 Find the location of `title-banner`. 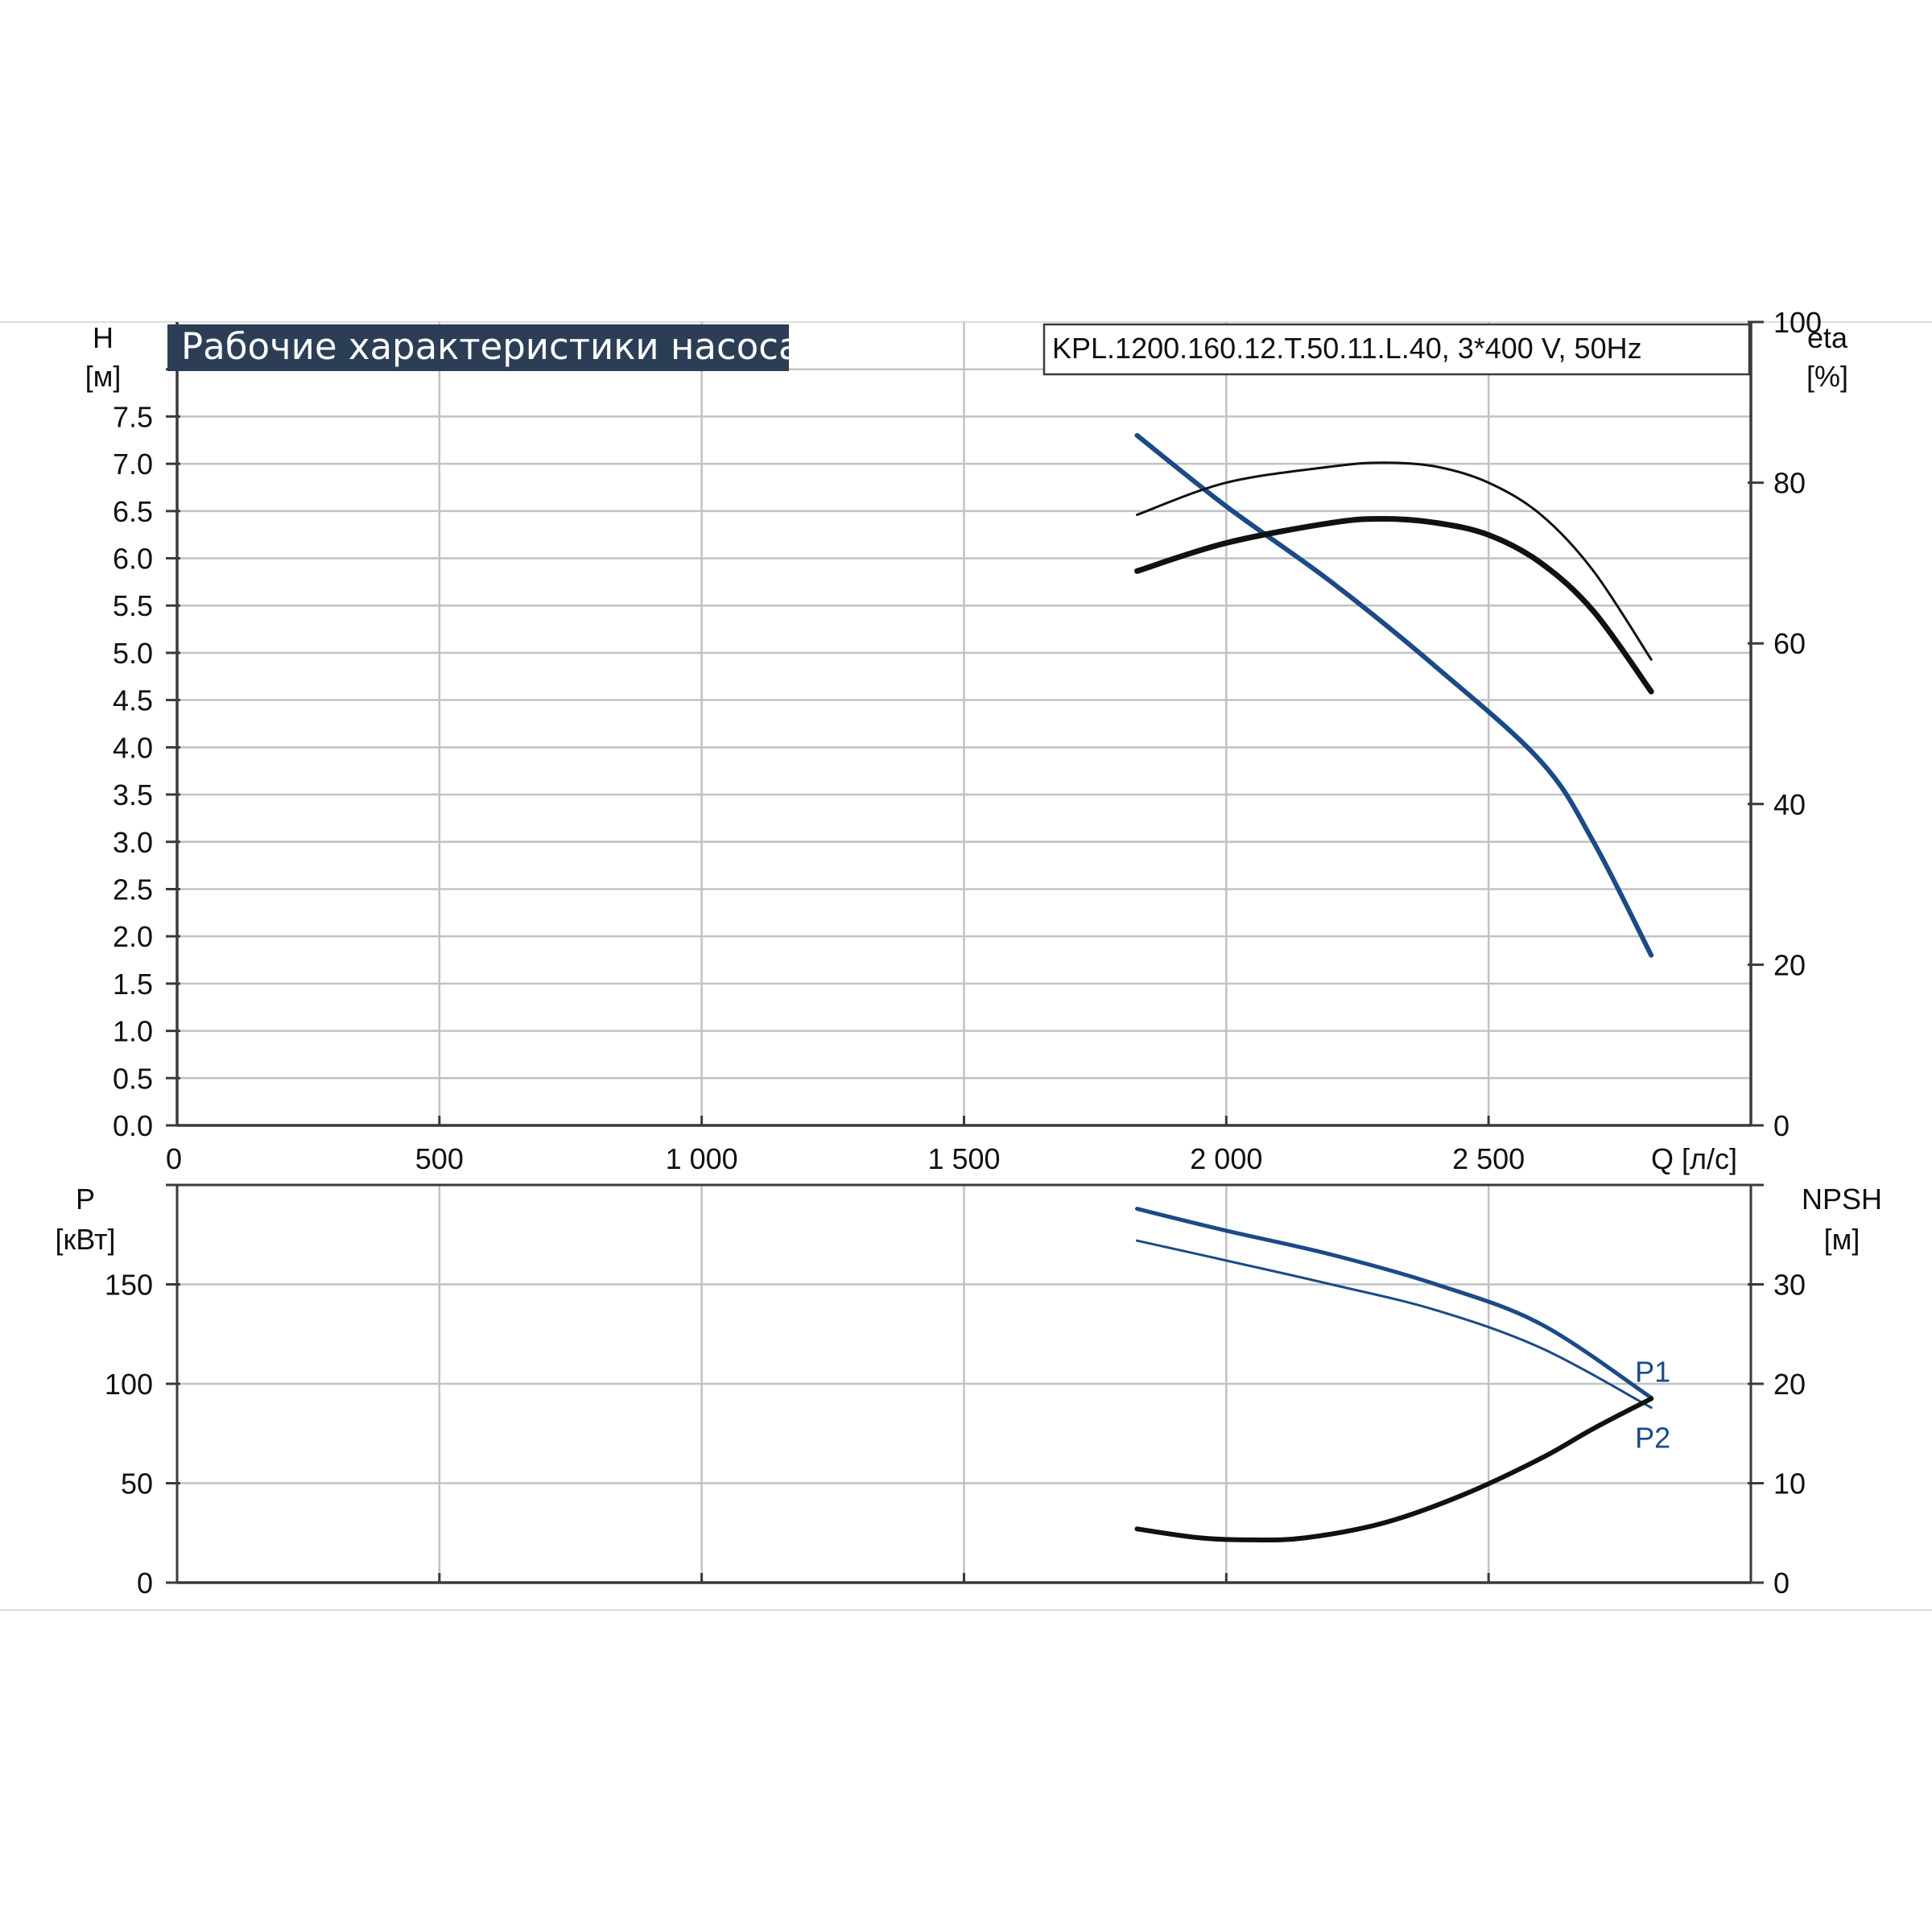

title-banner is located at coordinates (478, 347).